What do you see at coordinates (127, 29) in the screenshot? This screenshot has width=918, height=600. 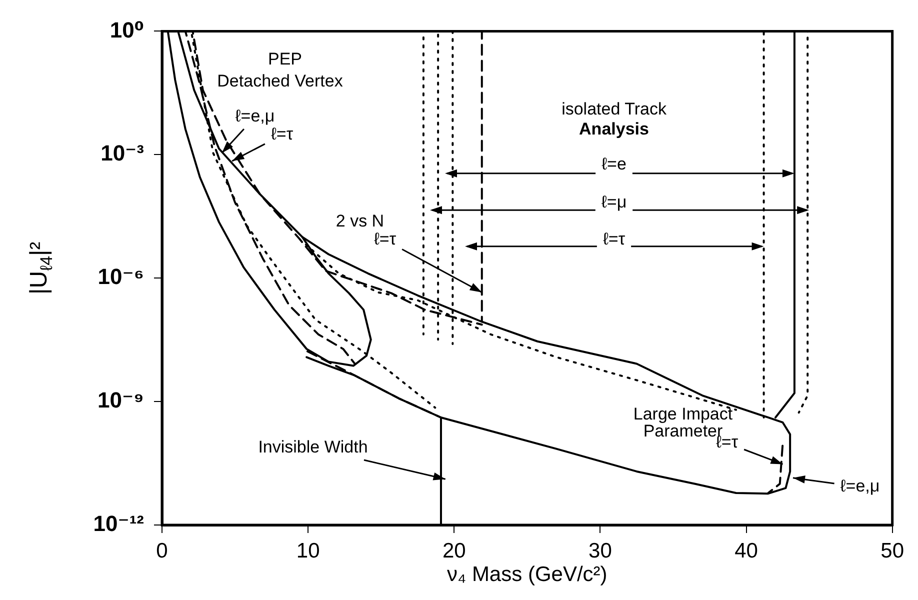 I see `y-tick-label: 10⁰` at bounding box center [127, 29].